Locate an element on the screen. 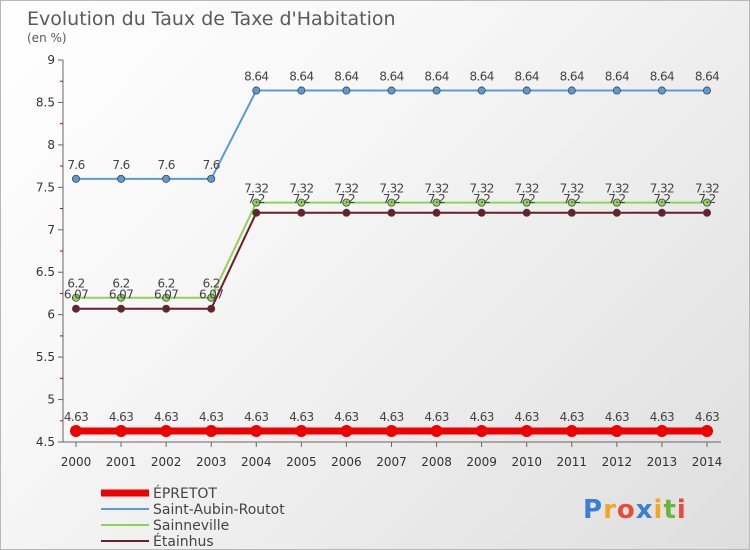 Image resolution: width=750 pixels, height=550 pixels. logo-letter: i is located at coordinates (659, 510).